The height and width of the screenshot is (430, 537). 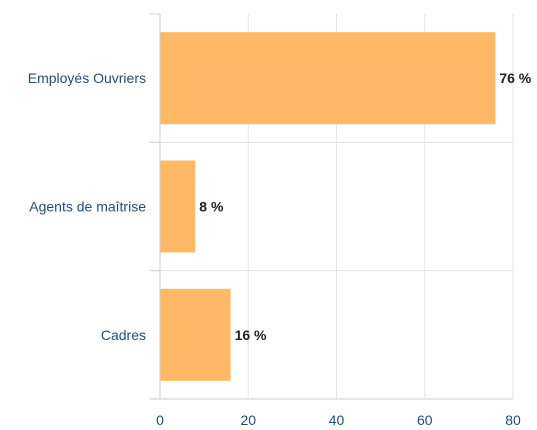 I want to click on x-tick-label: 20, so click(x=248, y=420).